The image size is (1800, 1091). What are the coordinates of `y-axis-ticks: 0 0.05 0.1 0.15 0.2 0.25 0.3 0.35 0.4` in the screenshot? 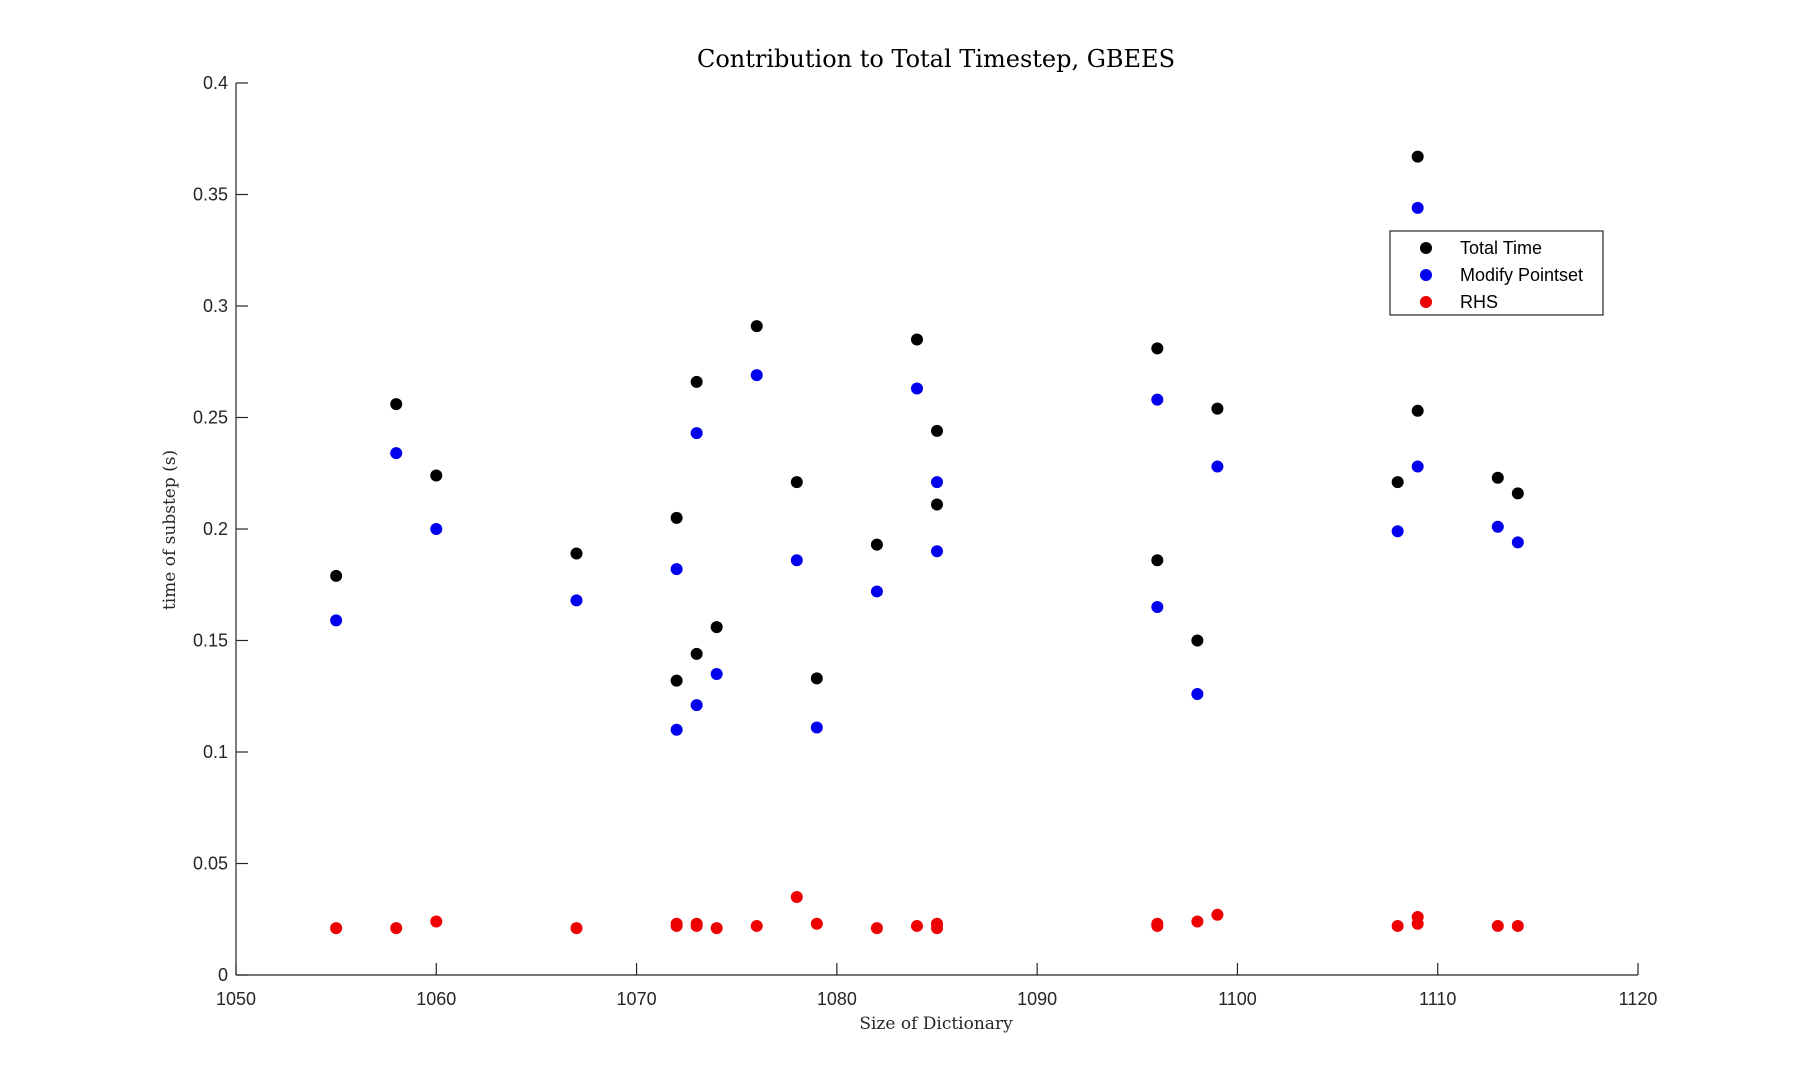 It's located at (220, 529).